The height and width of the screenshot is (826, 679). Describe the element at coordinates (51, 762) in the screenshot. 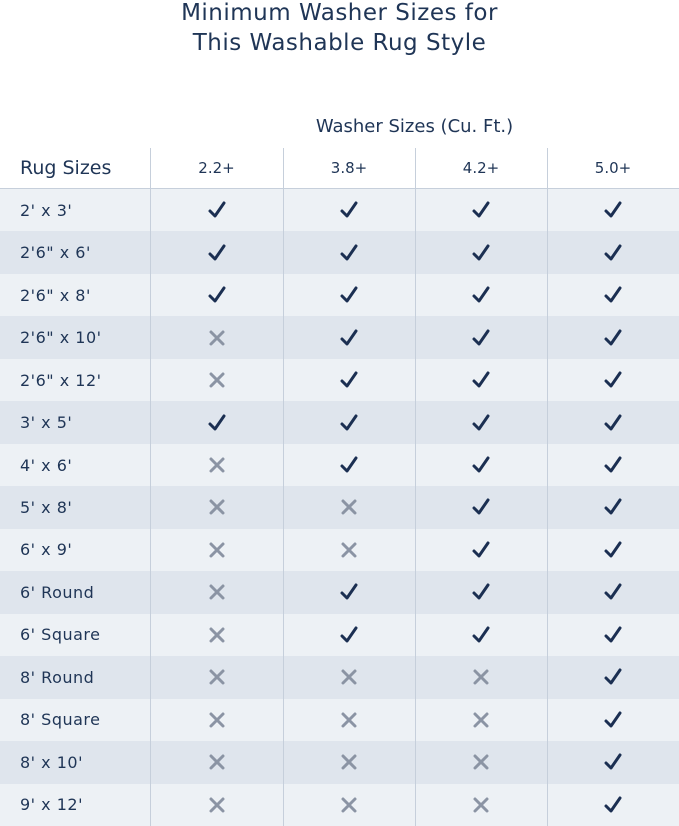

I see `rug-size: 8' x 10'` at that location.